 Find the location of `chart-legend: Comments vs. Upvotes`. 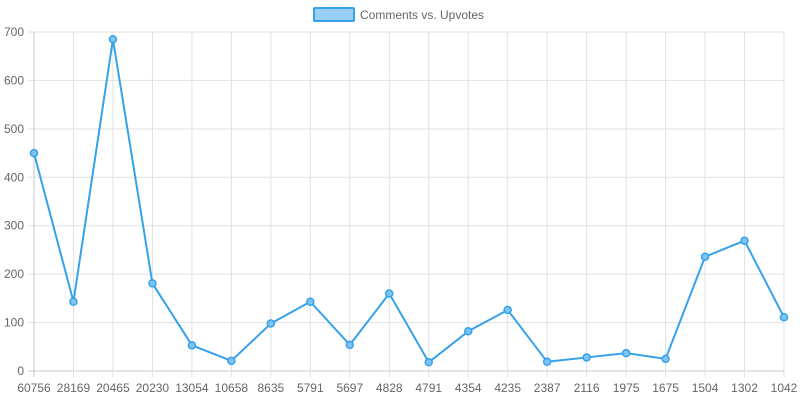

chart-legend: Comments vs. Upvotes is located at coordinates (398, 14).